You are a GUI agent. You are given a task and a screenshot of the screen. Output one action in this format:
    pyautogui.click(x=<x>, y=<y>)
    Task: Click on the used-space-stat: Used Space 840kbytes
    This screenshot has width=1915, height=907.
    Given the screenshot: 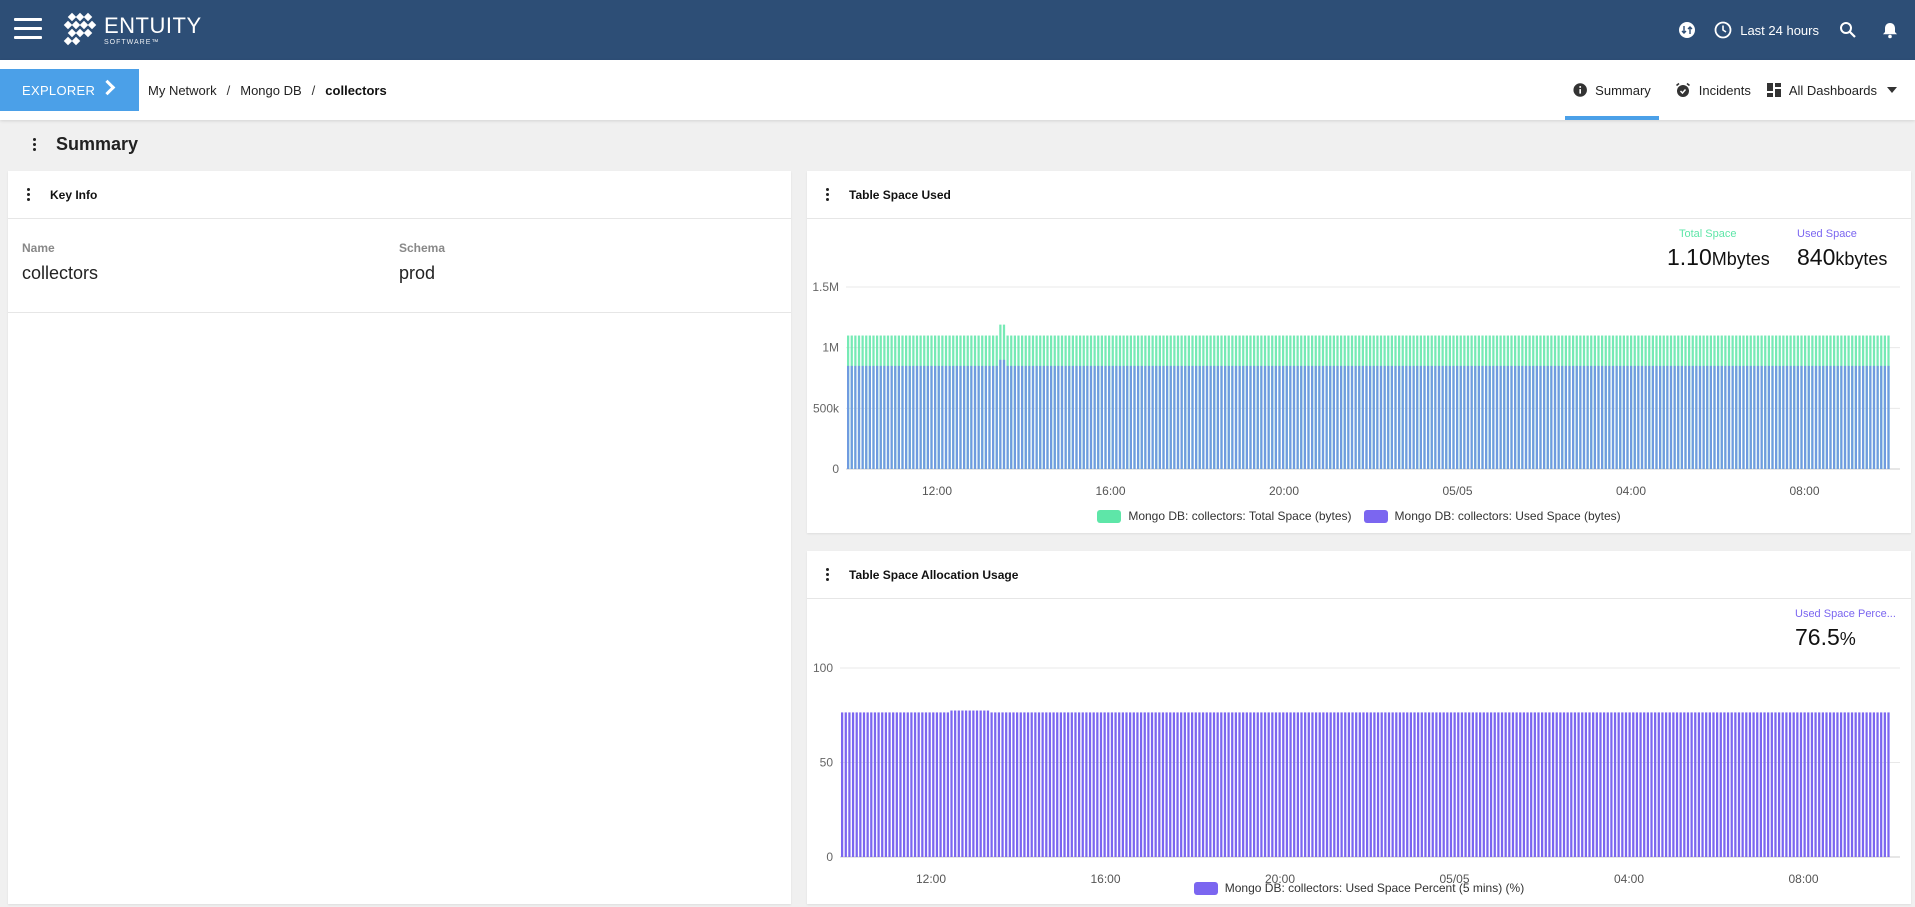 What is the action you would take?
    pyautogui.click(x=1842, y=249)
    